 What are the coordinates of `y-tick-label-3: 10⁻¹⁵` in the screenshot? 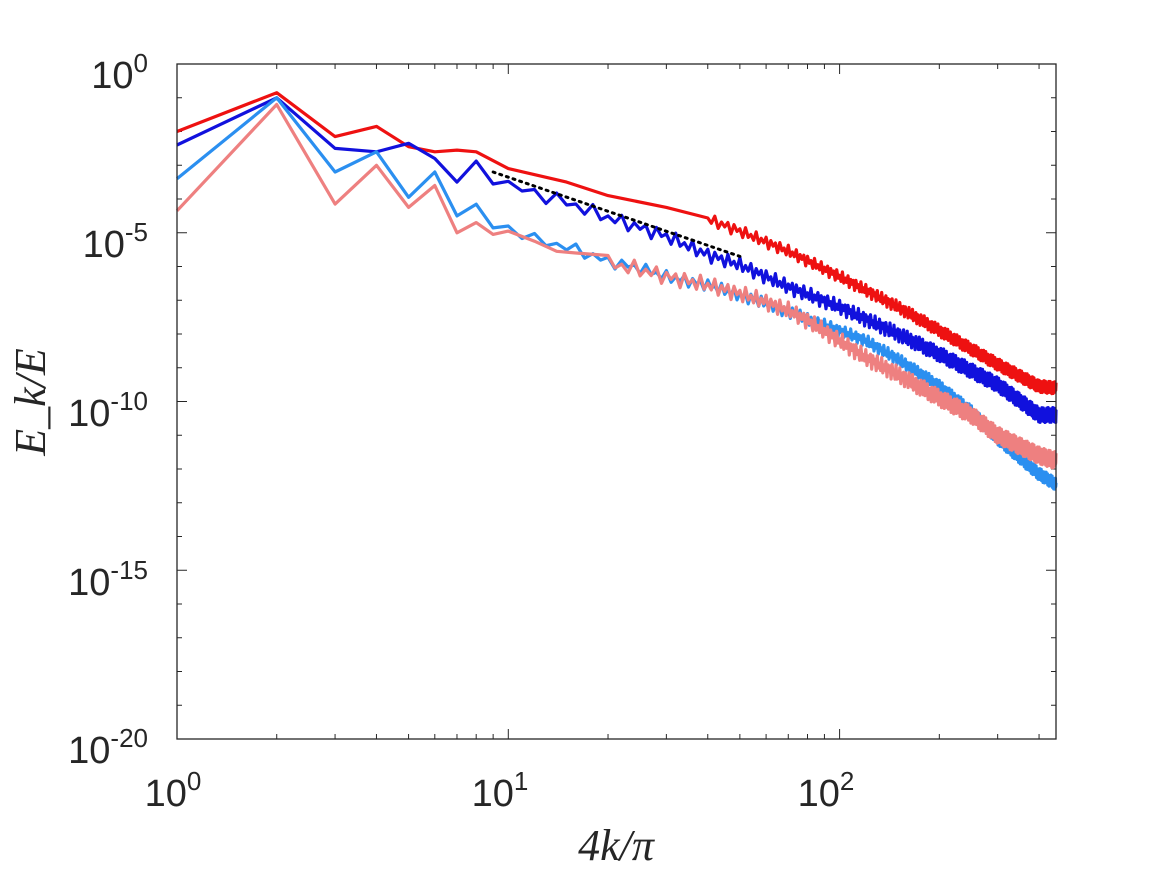 It's located at (108, 579).